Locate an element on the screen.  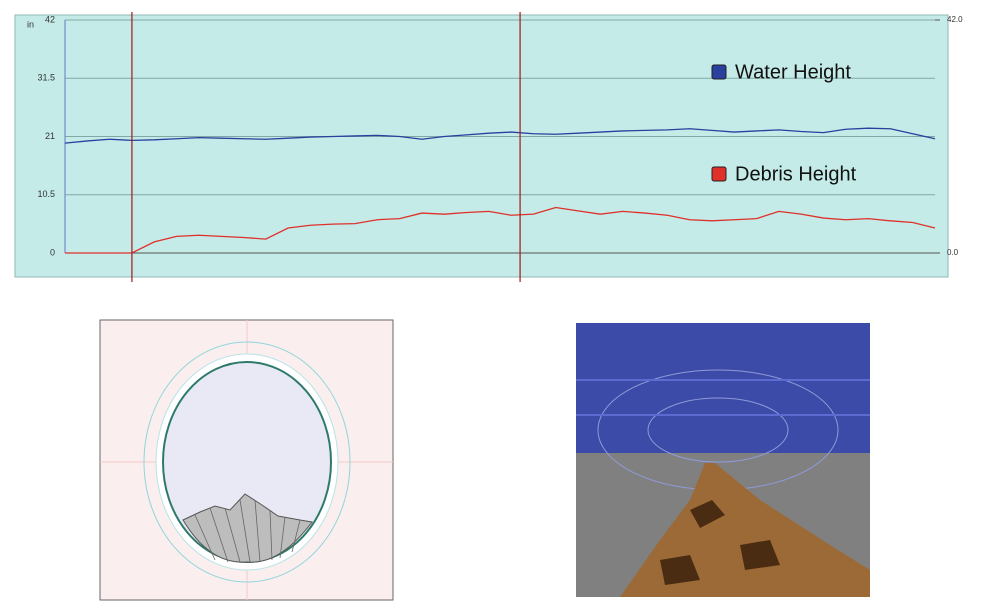
legend-label: Debris Height is located at coordinates (796, 174).